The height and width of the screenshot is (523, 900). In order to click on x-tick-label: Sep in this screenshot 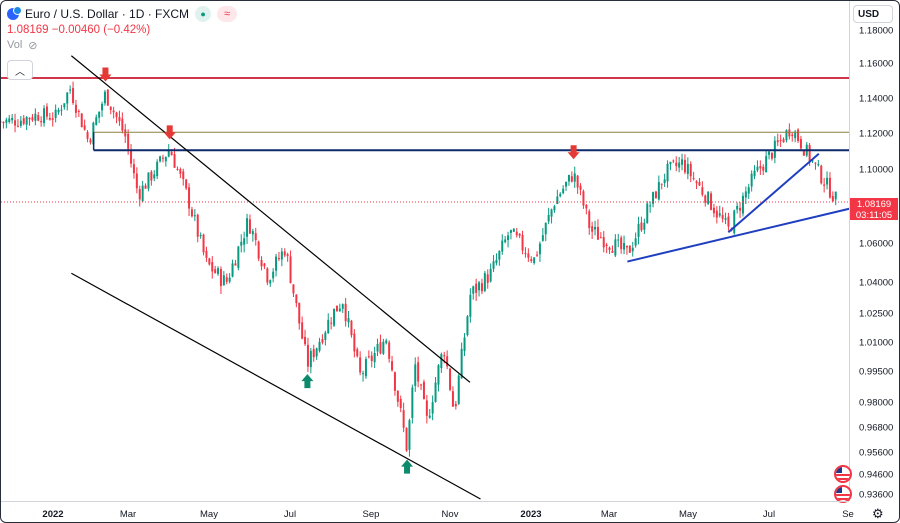, I will do `click(371, 514)`.